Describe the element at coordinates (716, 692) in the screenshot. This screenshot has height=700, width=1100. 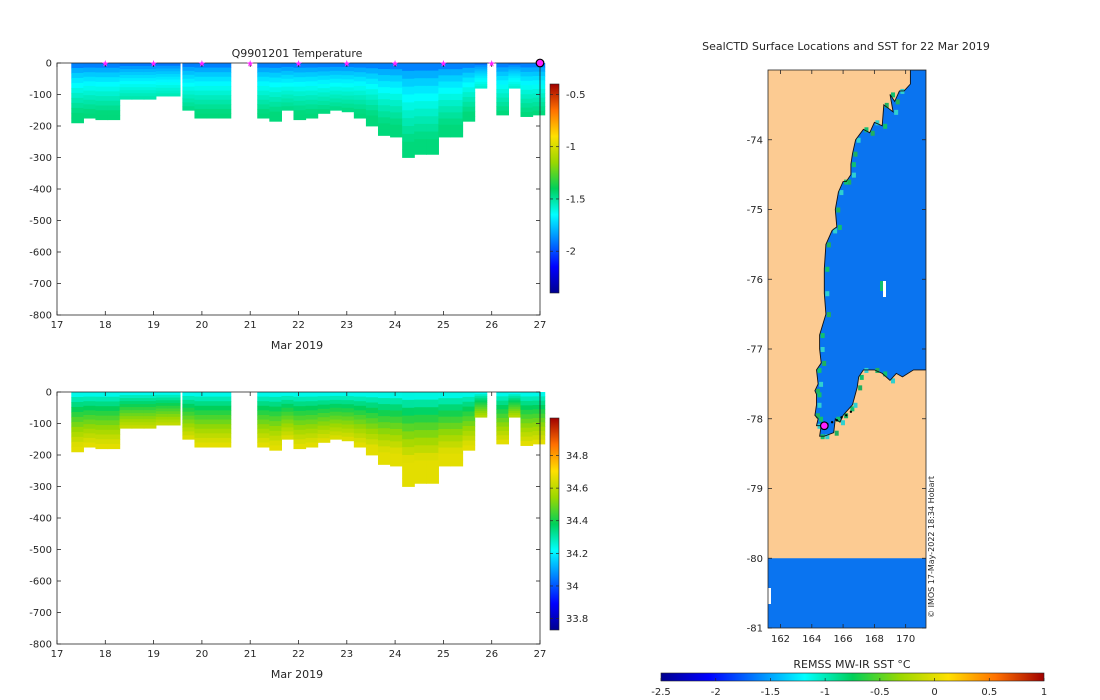
I see `sst-colorbar-tick-label: -2` at that location.